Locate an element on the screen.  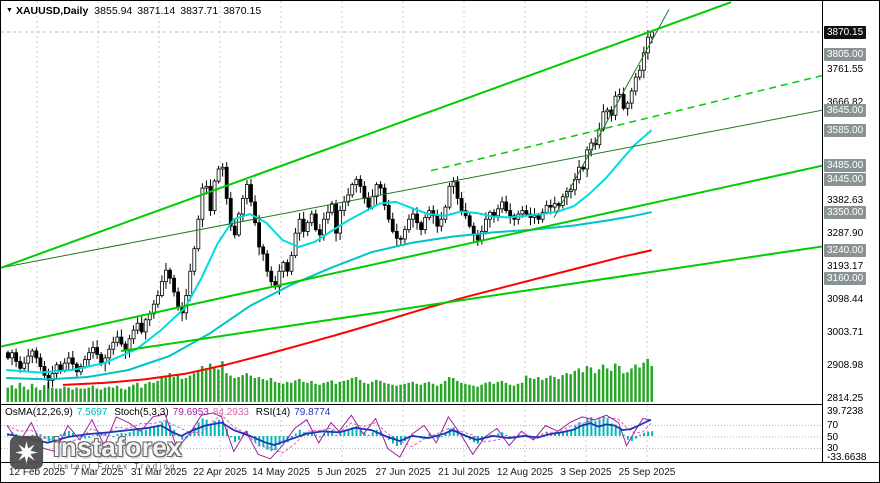
price-tick-label: 3287.90 is located at coordinates (845, 233).